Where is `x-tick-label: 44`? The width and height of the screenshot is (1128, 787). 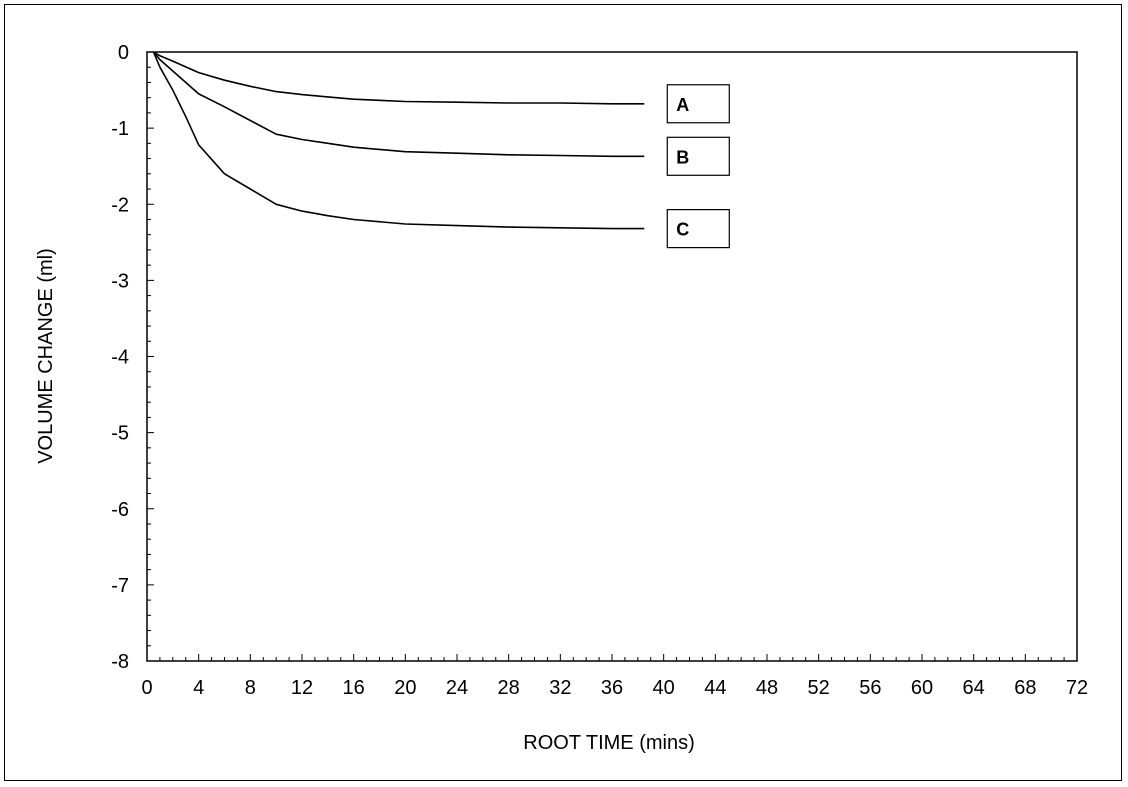 x-tick-label: 44 is located at coordinates (715, 688).